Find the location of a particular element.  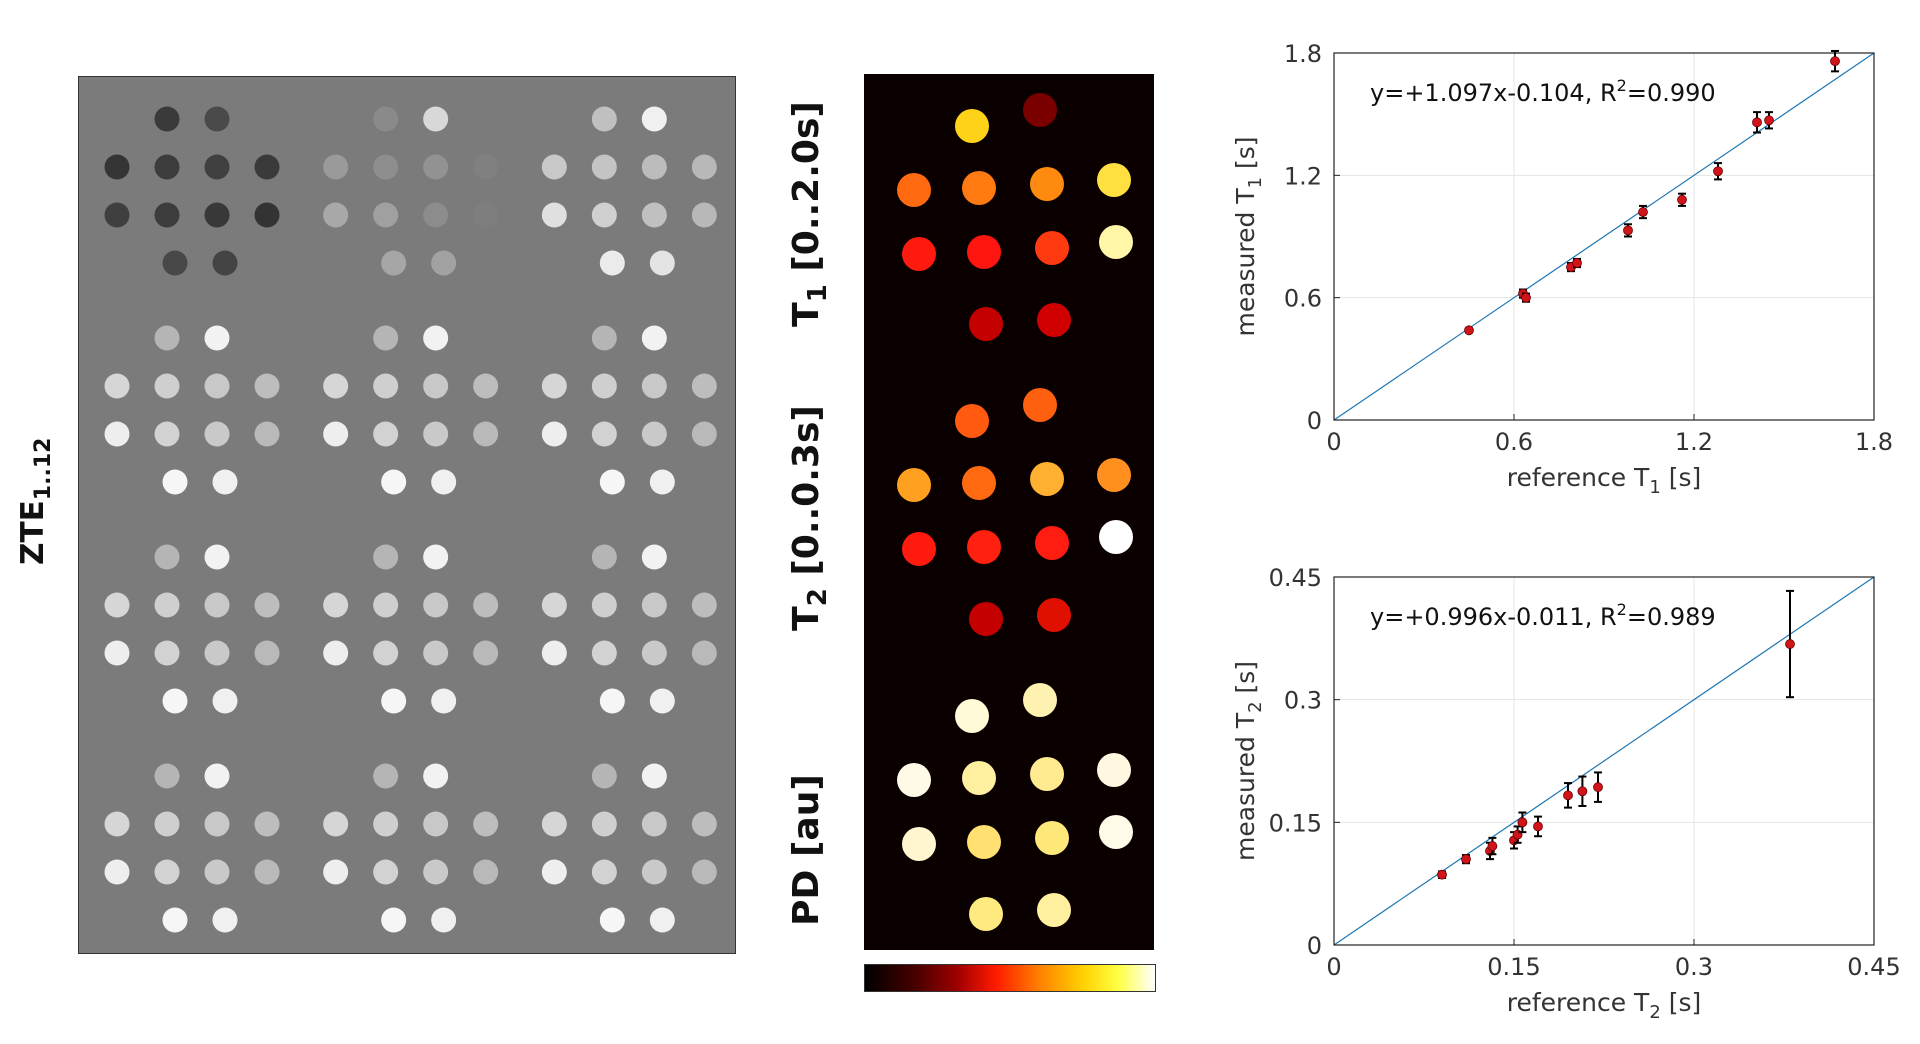

x-tick-label: 0.15 is located at coordinates (1513, 967).